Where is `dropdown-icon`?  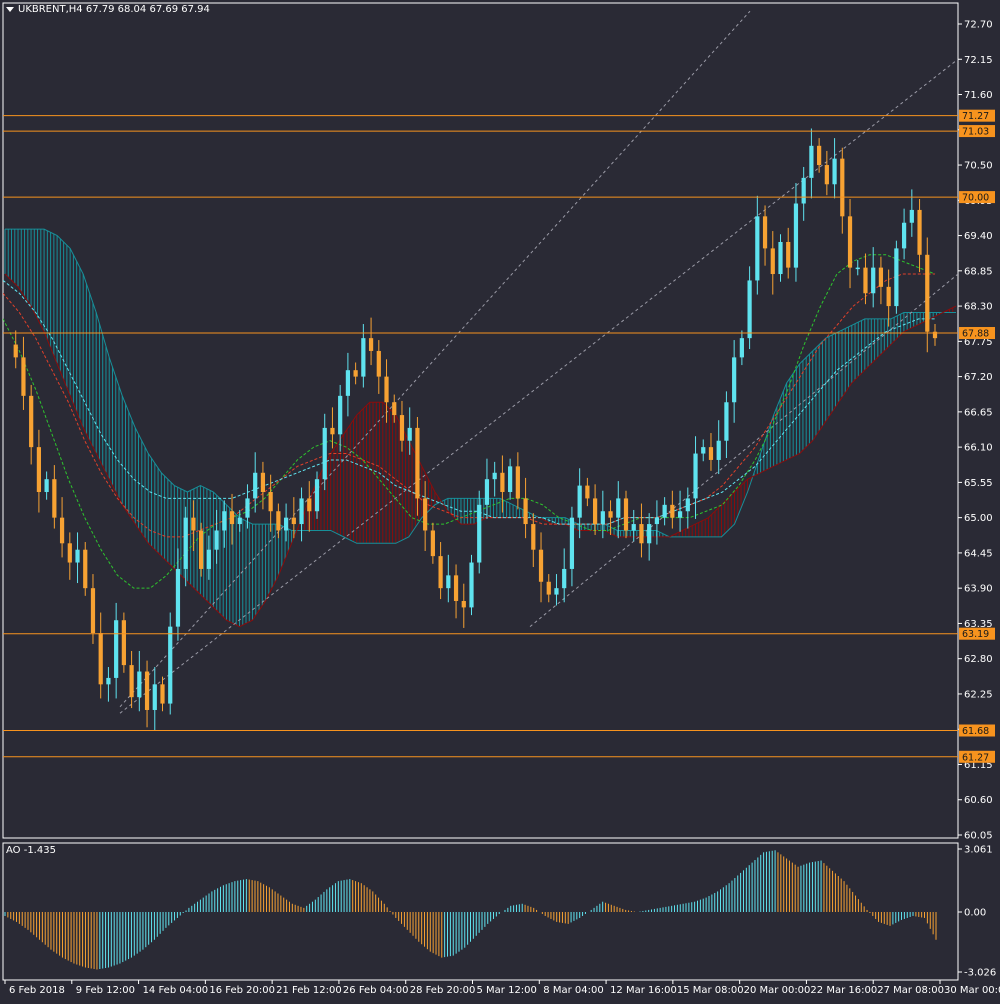 dropdown-icon is located at coordinates (10, 9).